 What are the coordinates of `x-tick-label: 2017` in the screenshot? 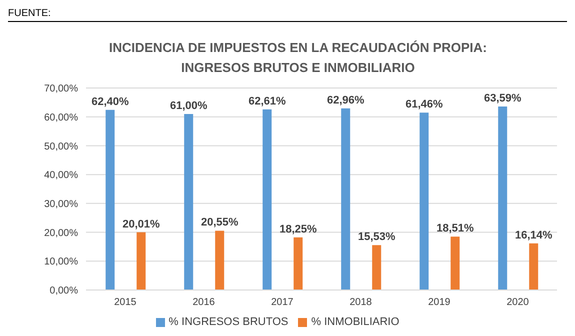 It's located at (282, 302).